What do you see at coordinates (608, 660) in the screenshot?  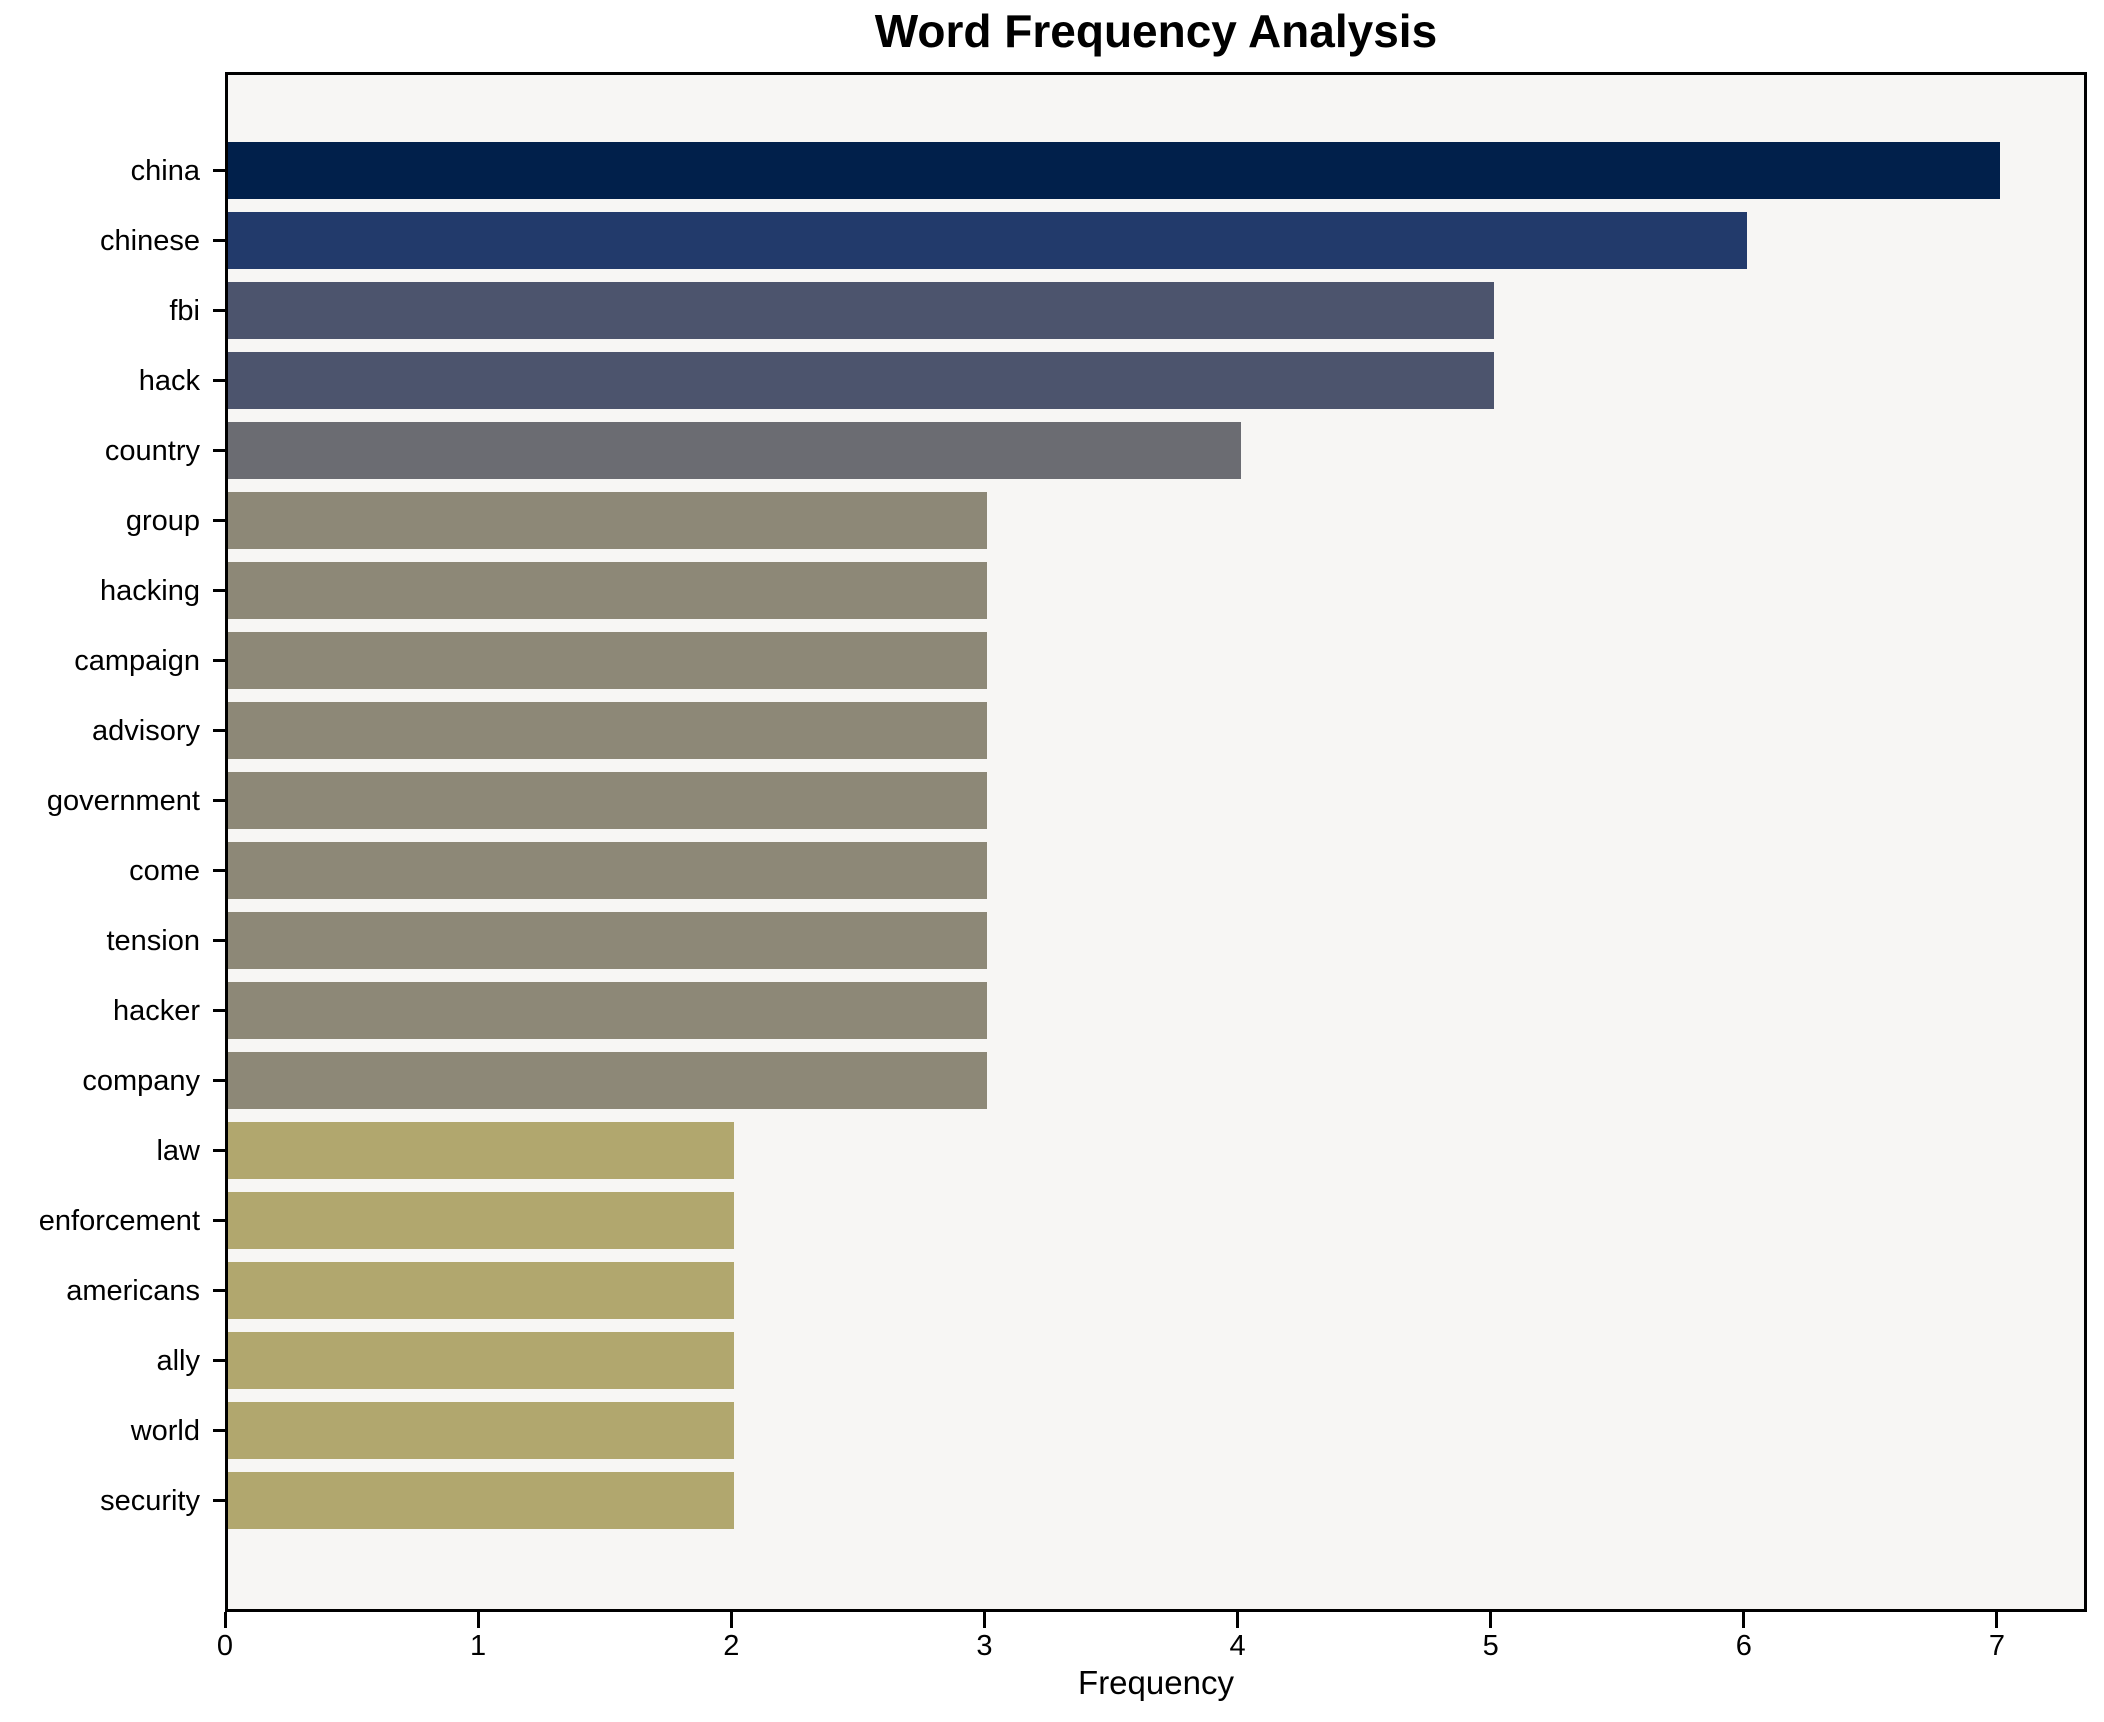 I see `bar-campaign` at bounding box center [608, 660].